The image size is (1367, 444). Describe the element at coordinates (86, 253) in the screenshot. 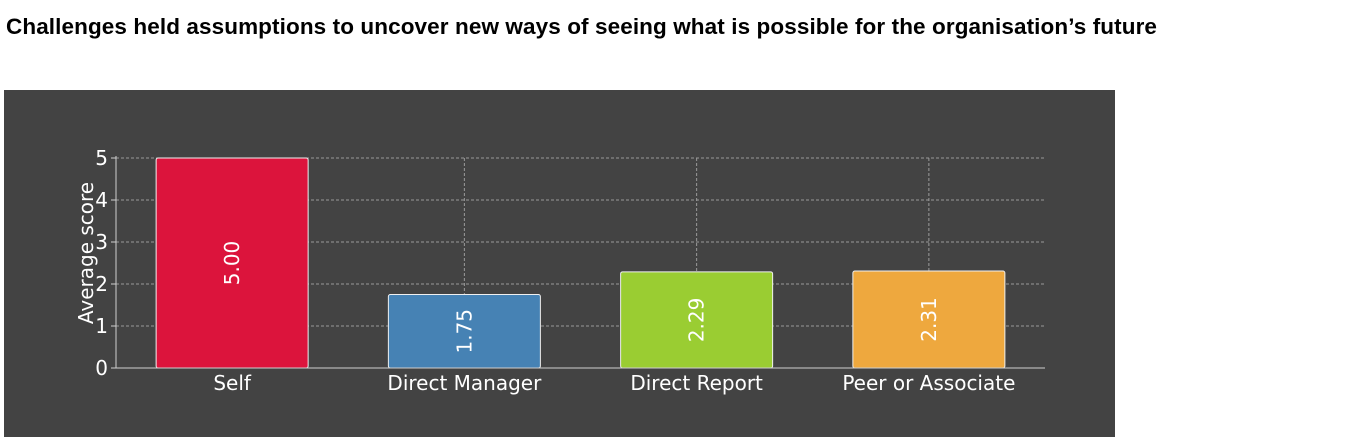

I see `y-axis-title: Average score` at that location.